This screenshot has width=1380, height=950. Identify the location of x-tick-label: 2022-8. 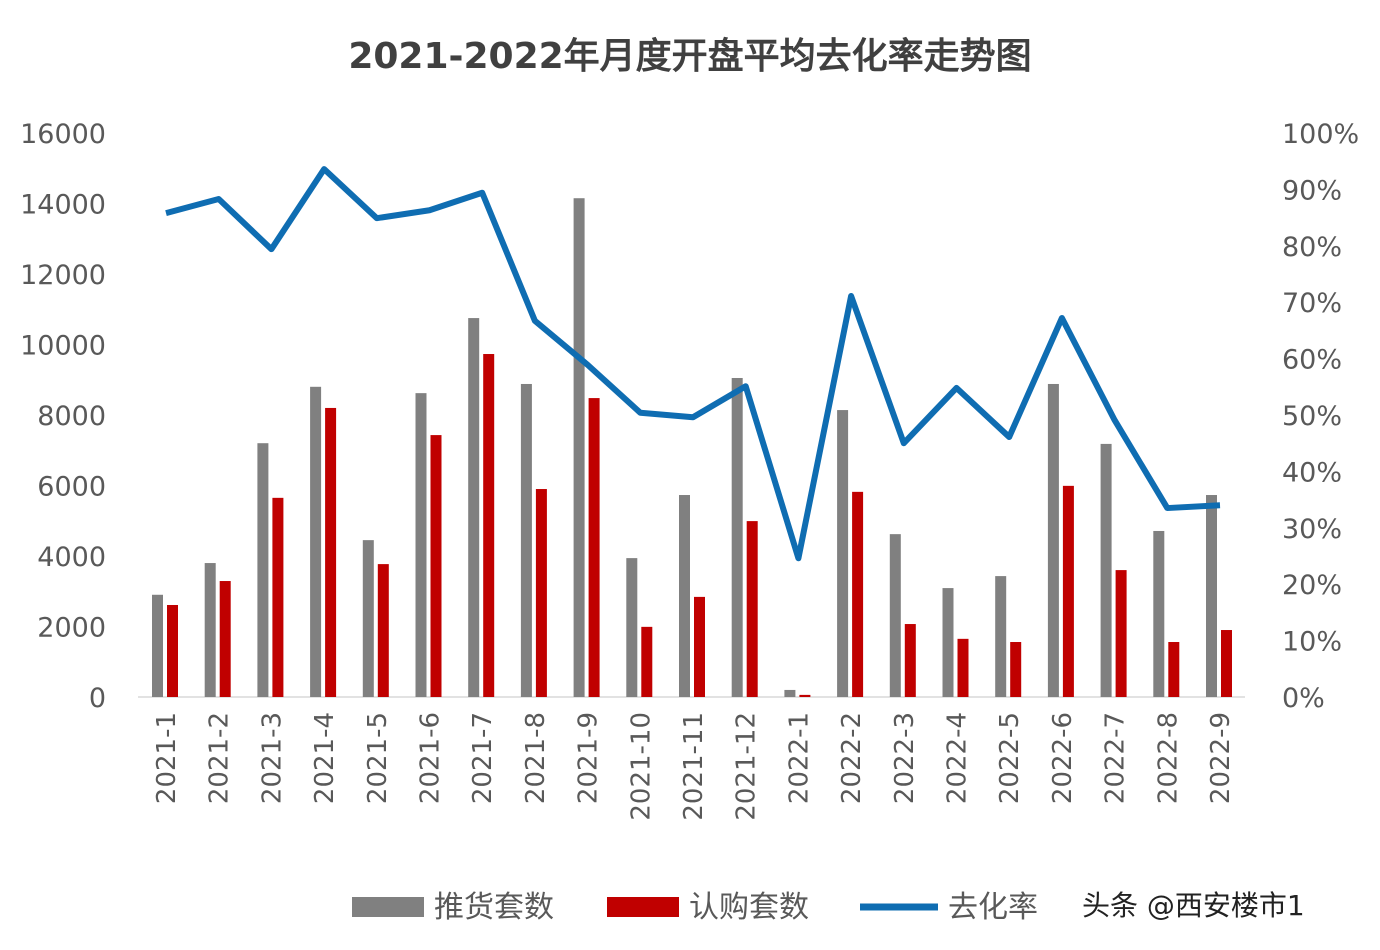
(1168, 758).